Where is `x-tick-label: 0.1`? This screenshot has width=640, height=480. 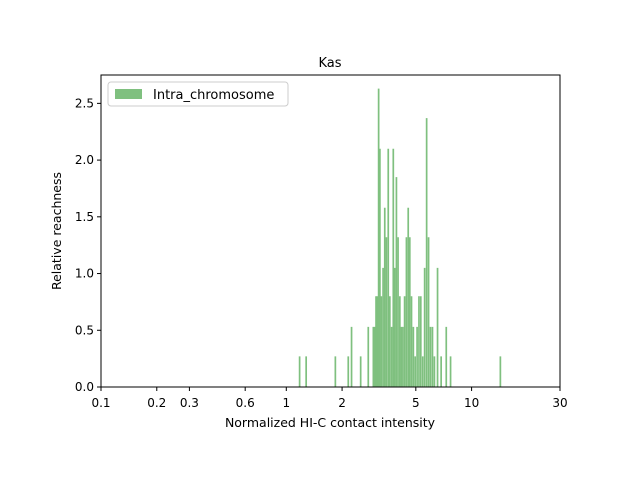
x-tick-label: 0.1 is located at coordinates (100, 403).